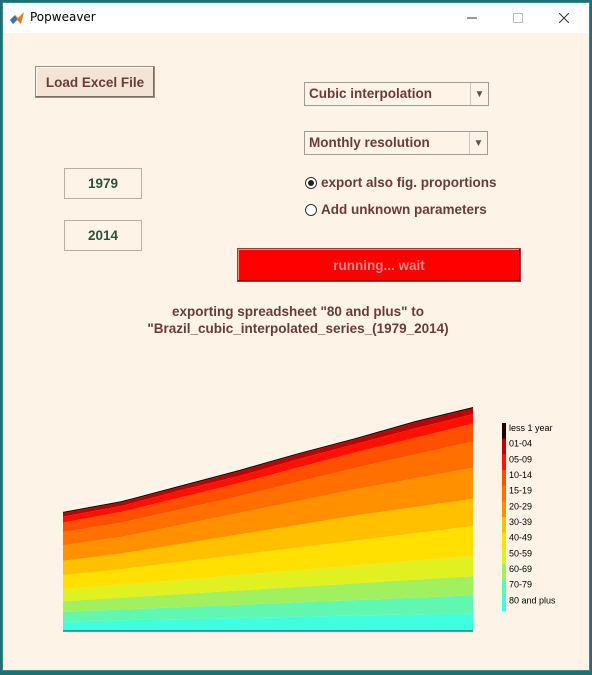  I want to click on run-button: running... wait, so click(379, 265).